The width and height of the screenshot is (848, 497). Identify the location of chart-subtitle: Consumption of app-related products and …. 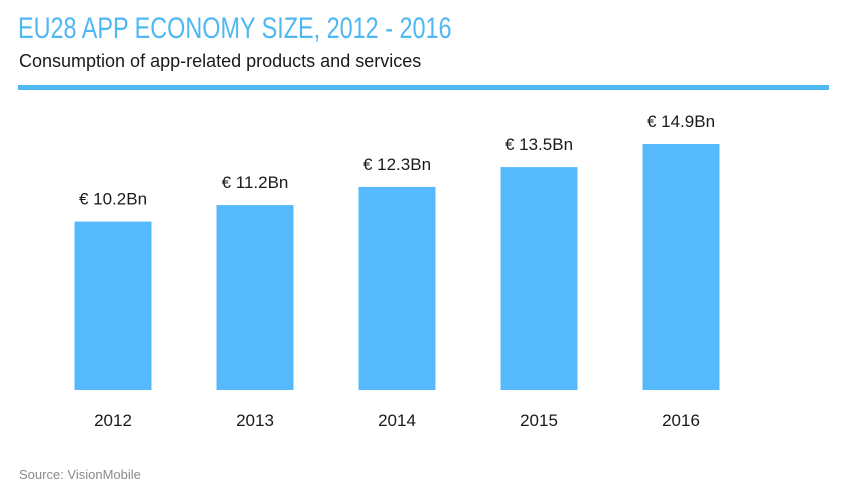
(220, 61).